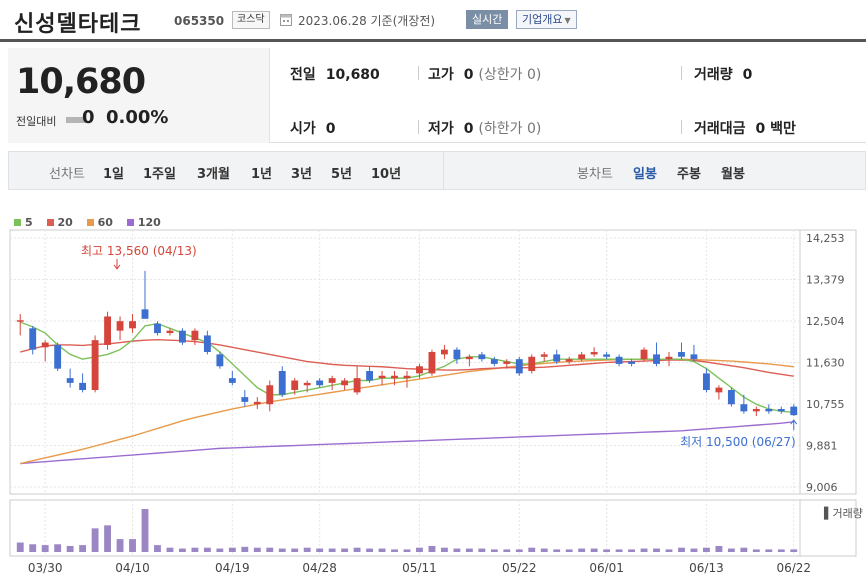 This screenshot has width=866, height=580. I want to click on company-overview-dropdown: 기업개요 ▼, so click(546, 19).